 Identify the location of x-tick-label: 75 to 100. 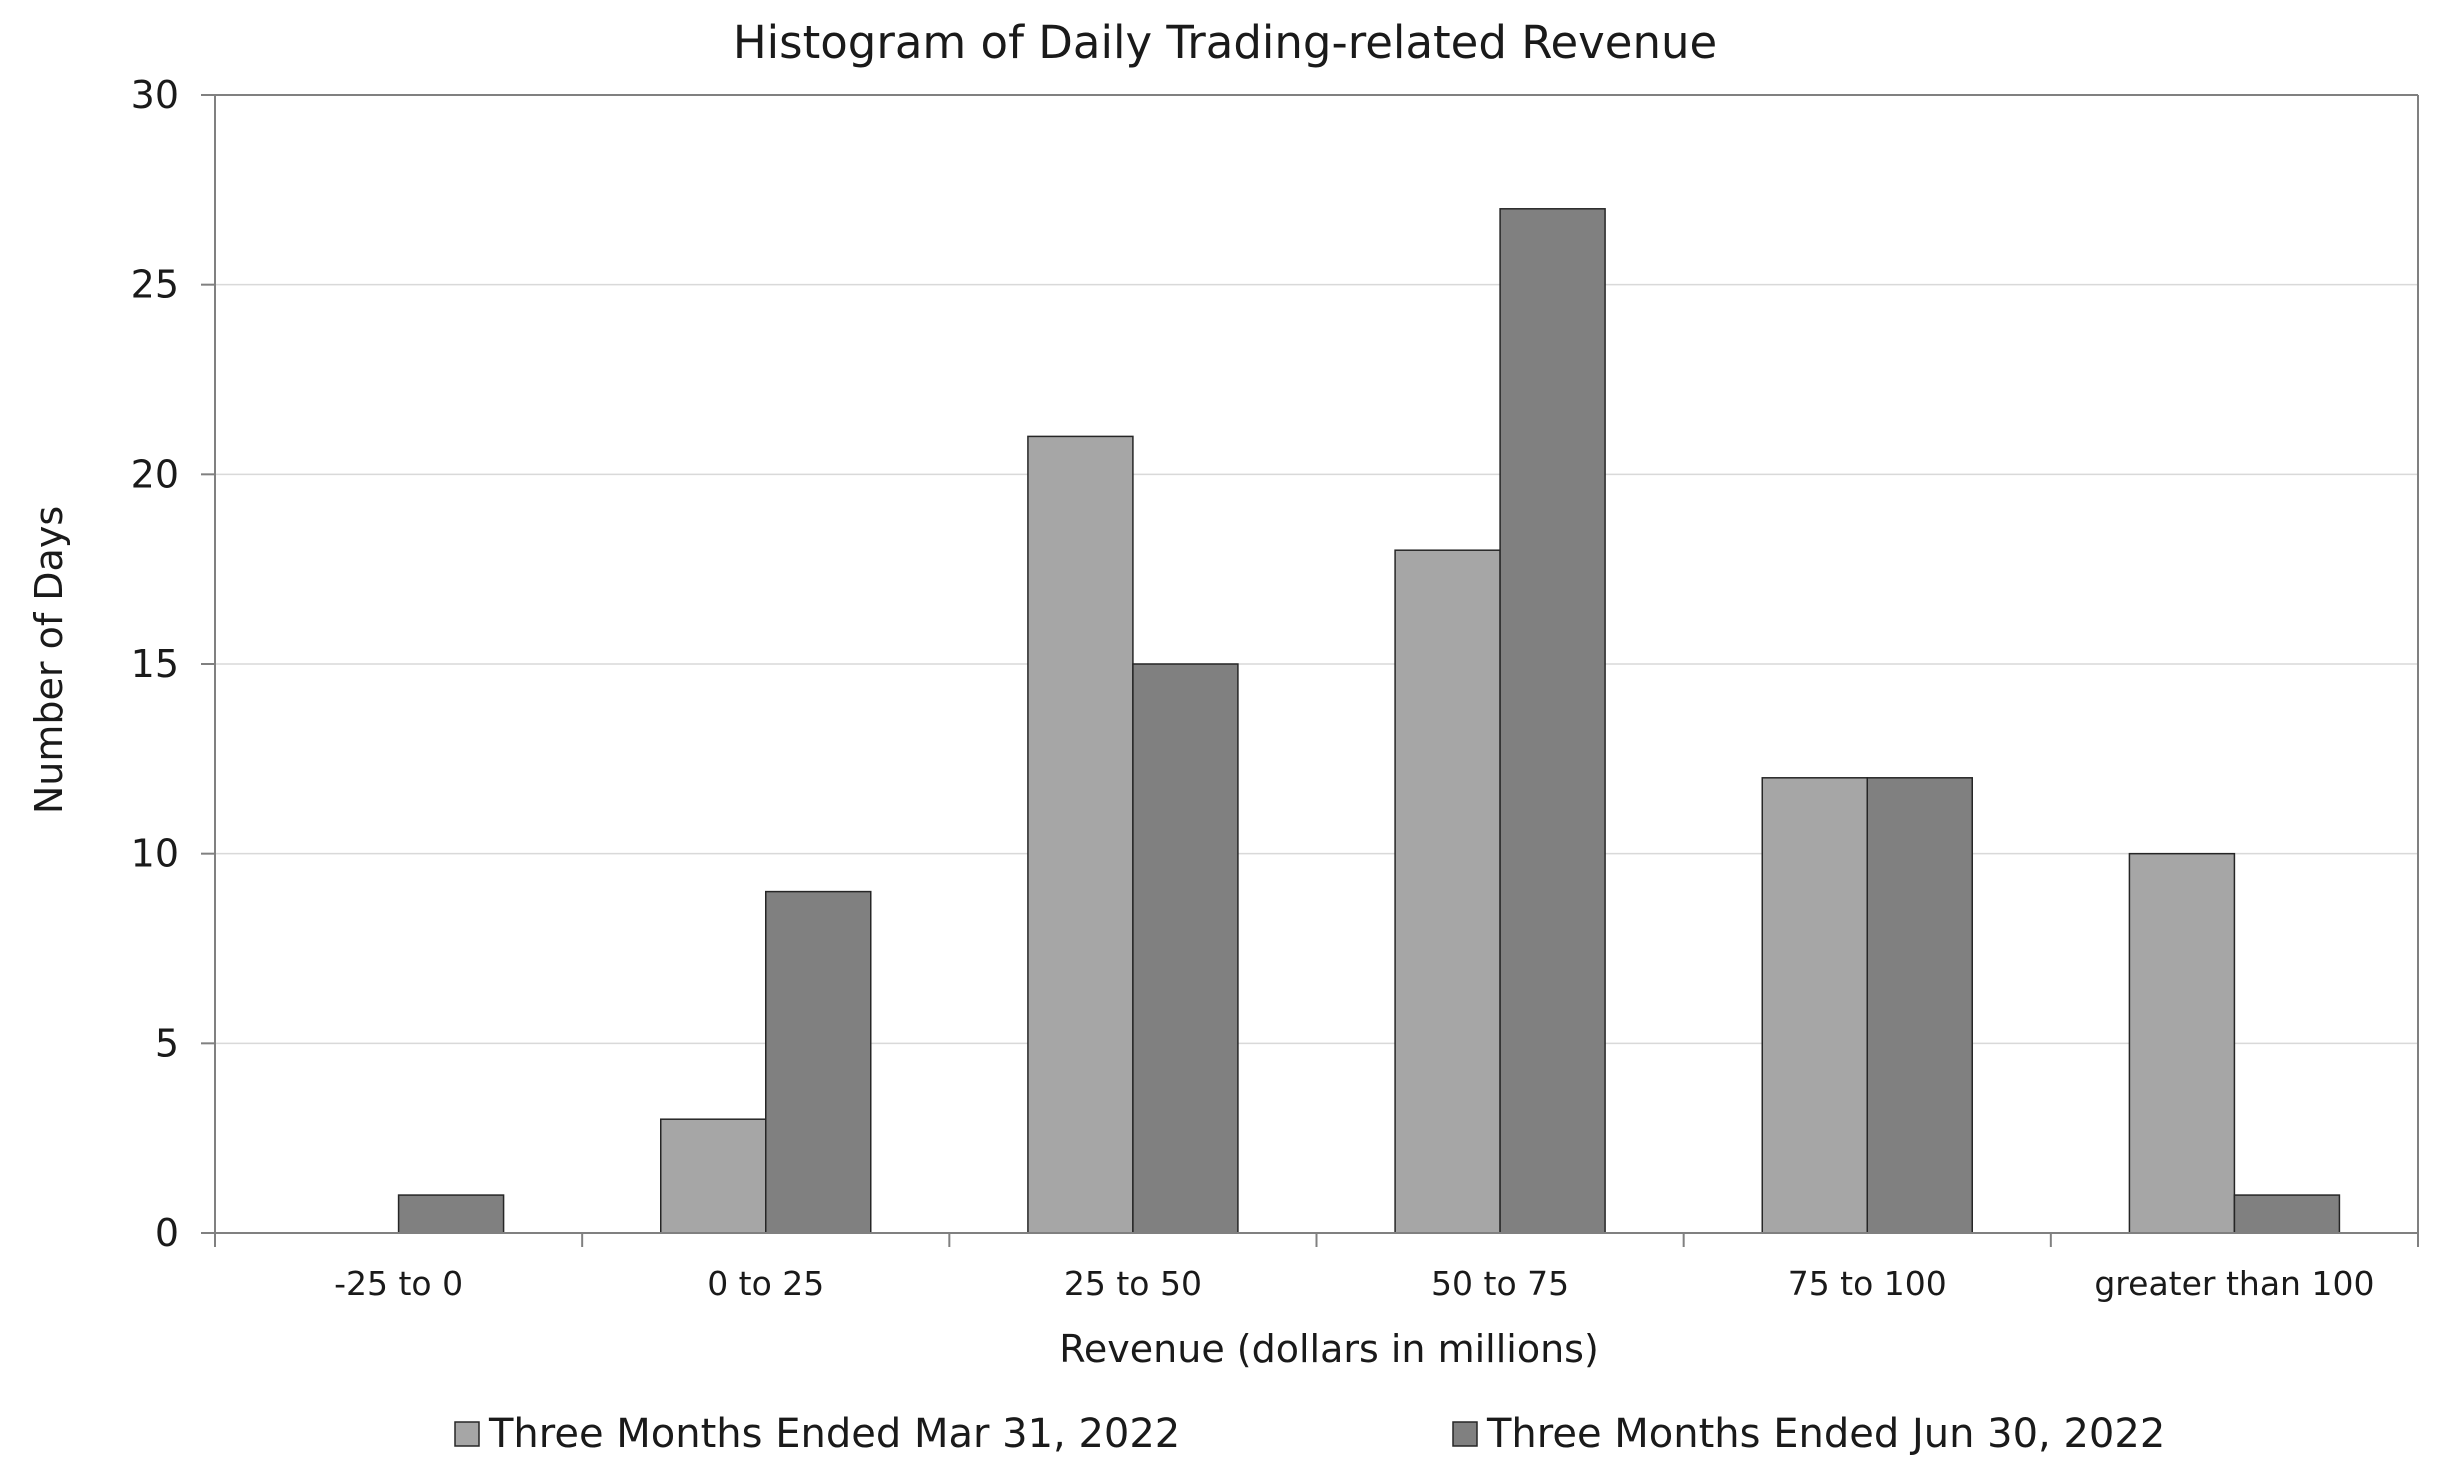
(1867, 1283).